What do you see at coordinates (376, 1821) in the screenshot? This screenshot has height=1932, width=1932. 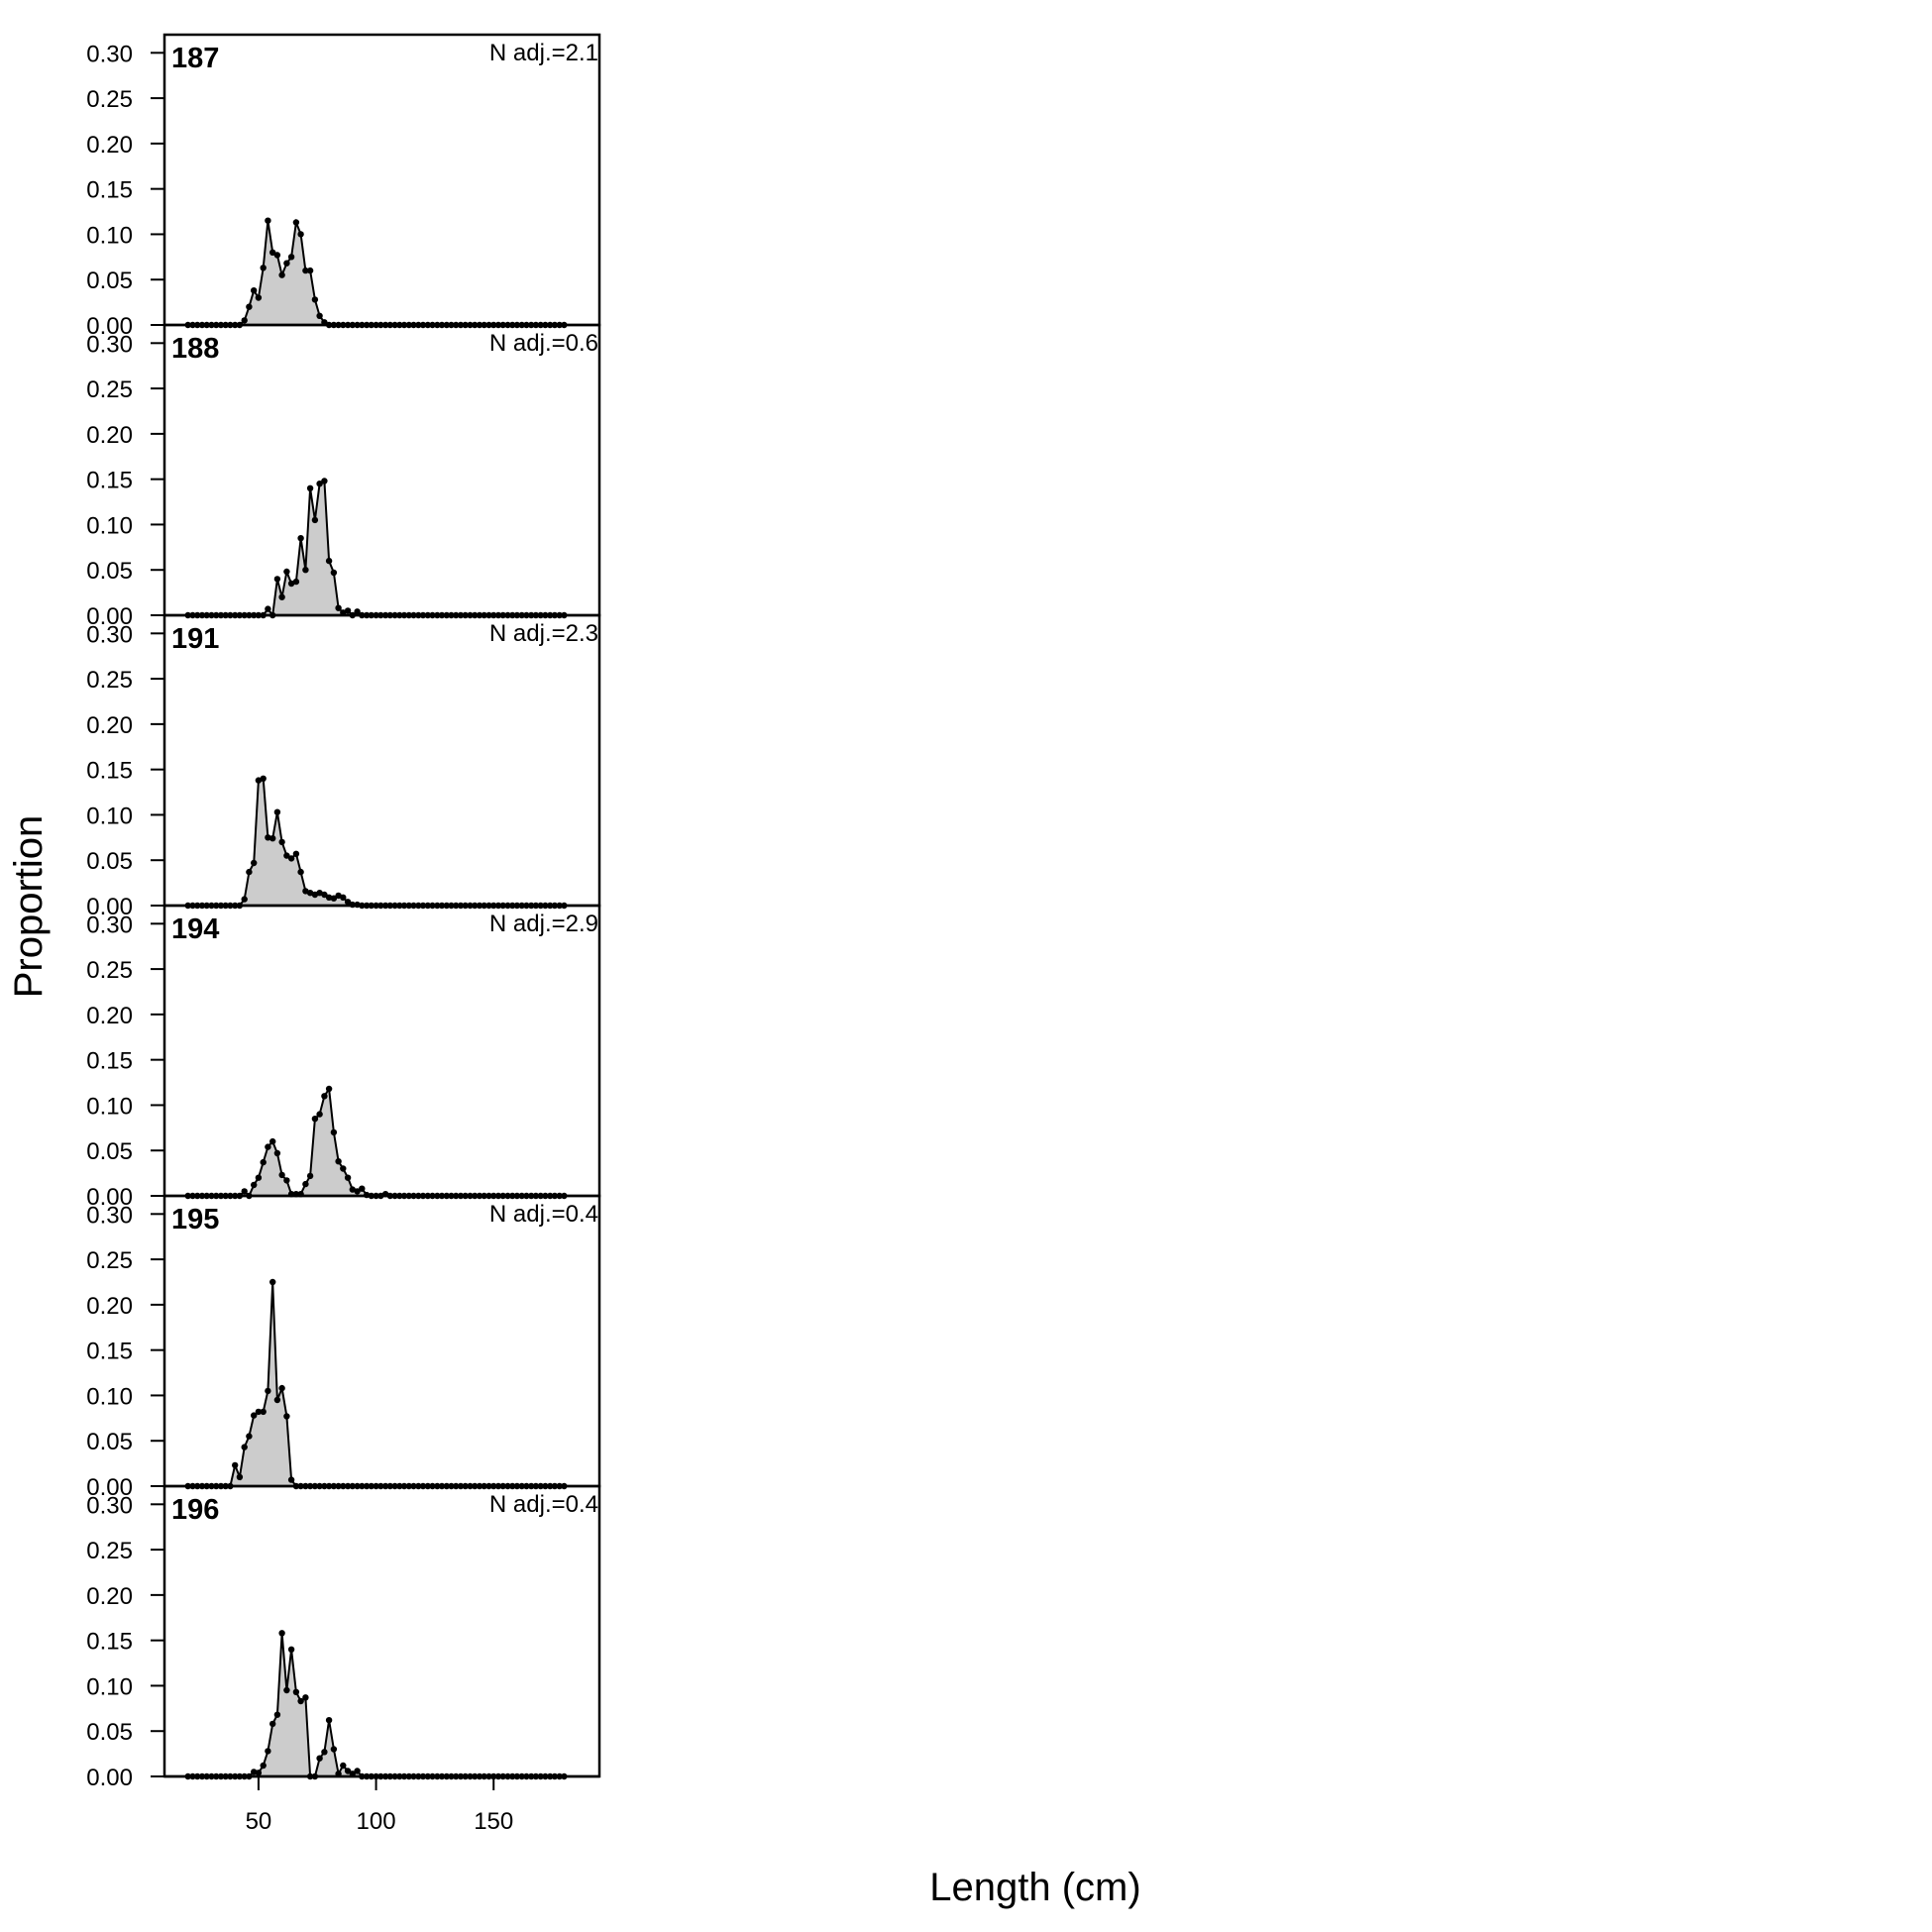 I see `x-tick-label: 100` at bounding box center [376, 1821].